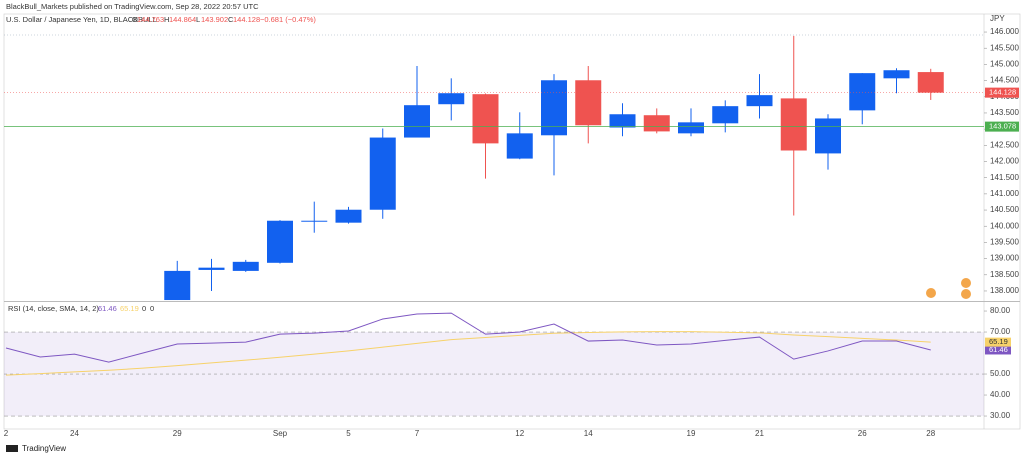 Image resolution: width=1024 pixels, height=458 pixels. What do you see at coordinates (759, 433) in the screenshot?
I see `x-tick-label: 21` at bounding box center [759, 433].